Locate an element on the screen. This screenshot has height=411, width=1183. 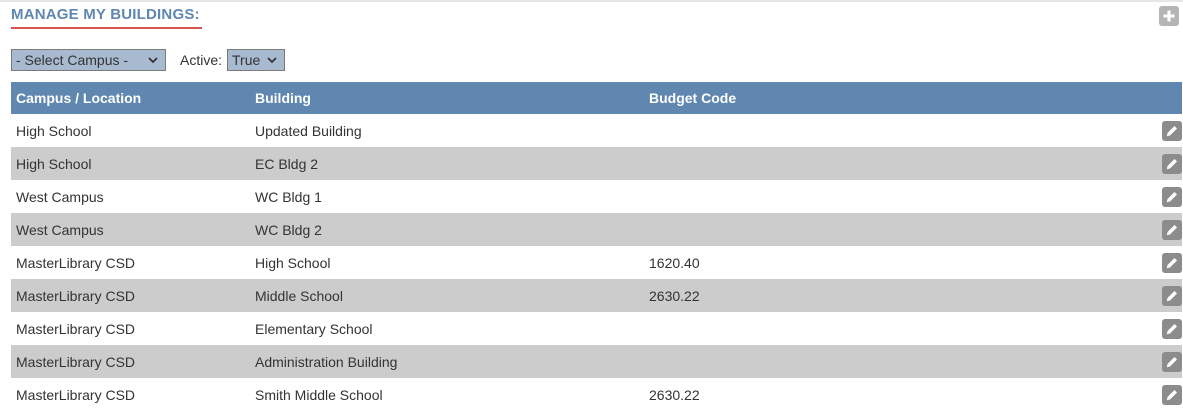
cell-building: Administration Building is located at coordinates (447, 361).